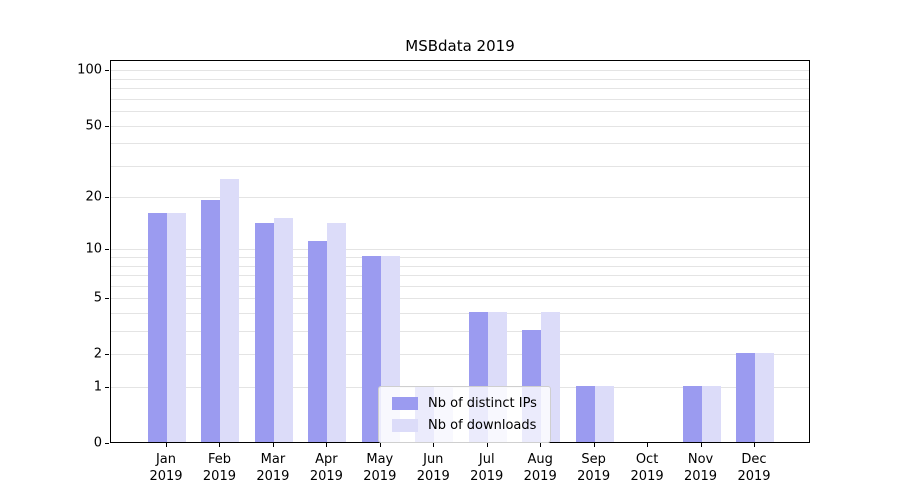 The width and height of the screenshot is (900, 500). What do you see at coordinates (700, 468) in the screenshot?
I see `x-tick-label-nov: Nov 2019` at bounding box center [700, 468].